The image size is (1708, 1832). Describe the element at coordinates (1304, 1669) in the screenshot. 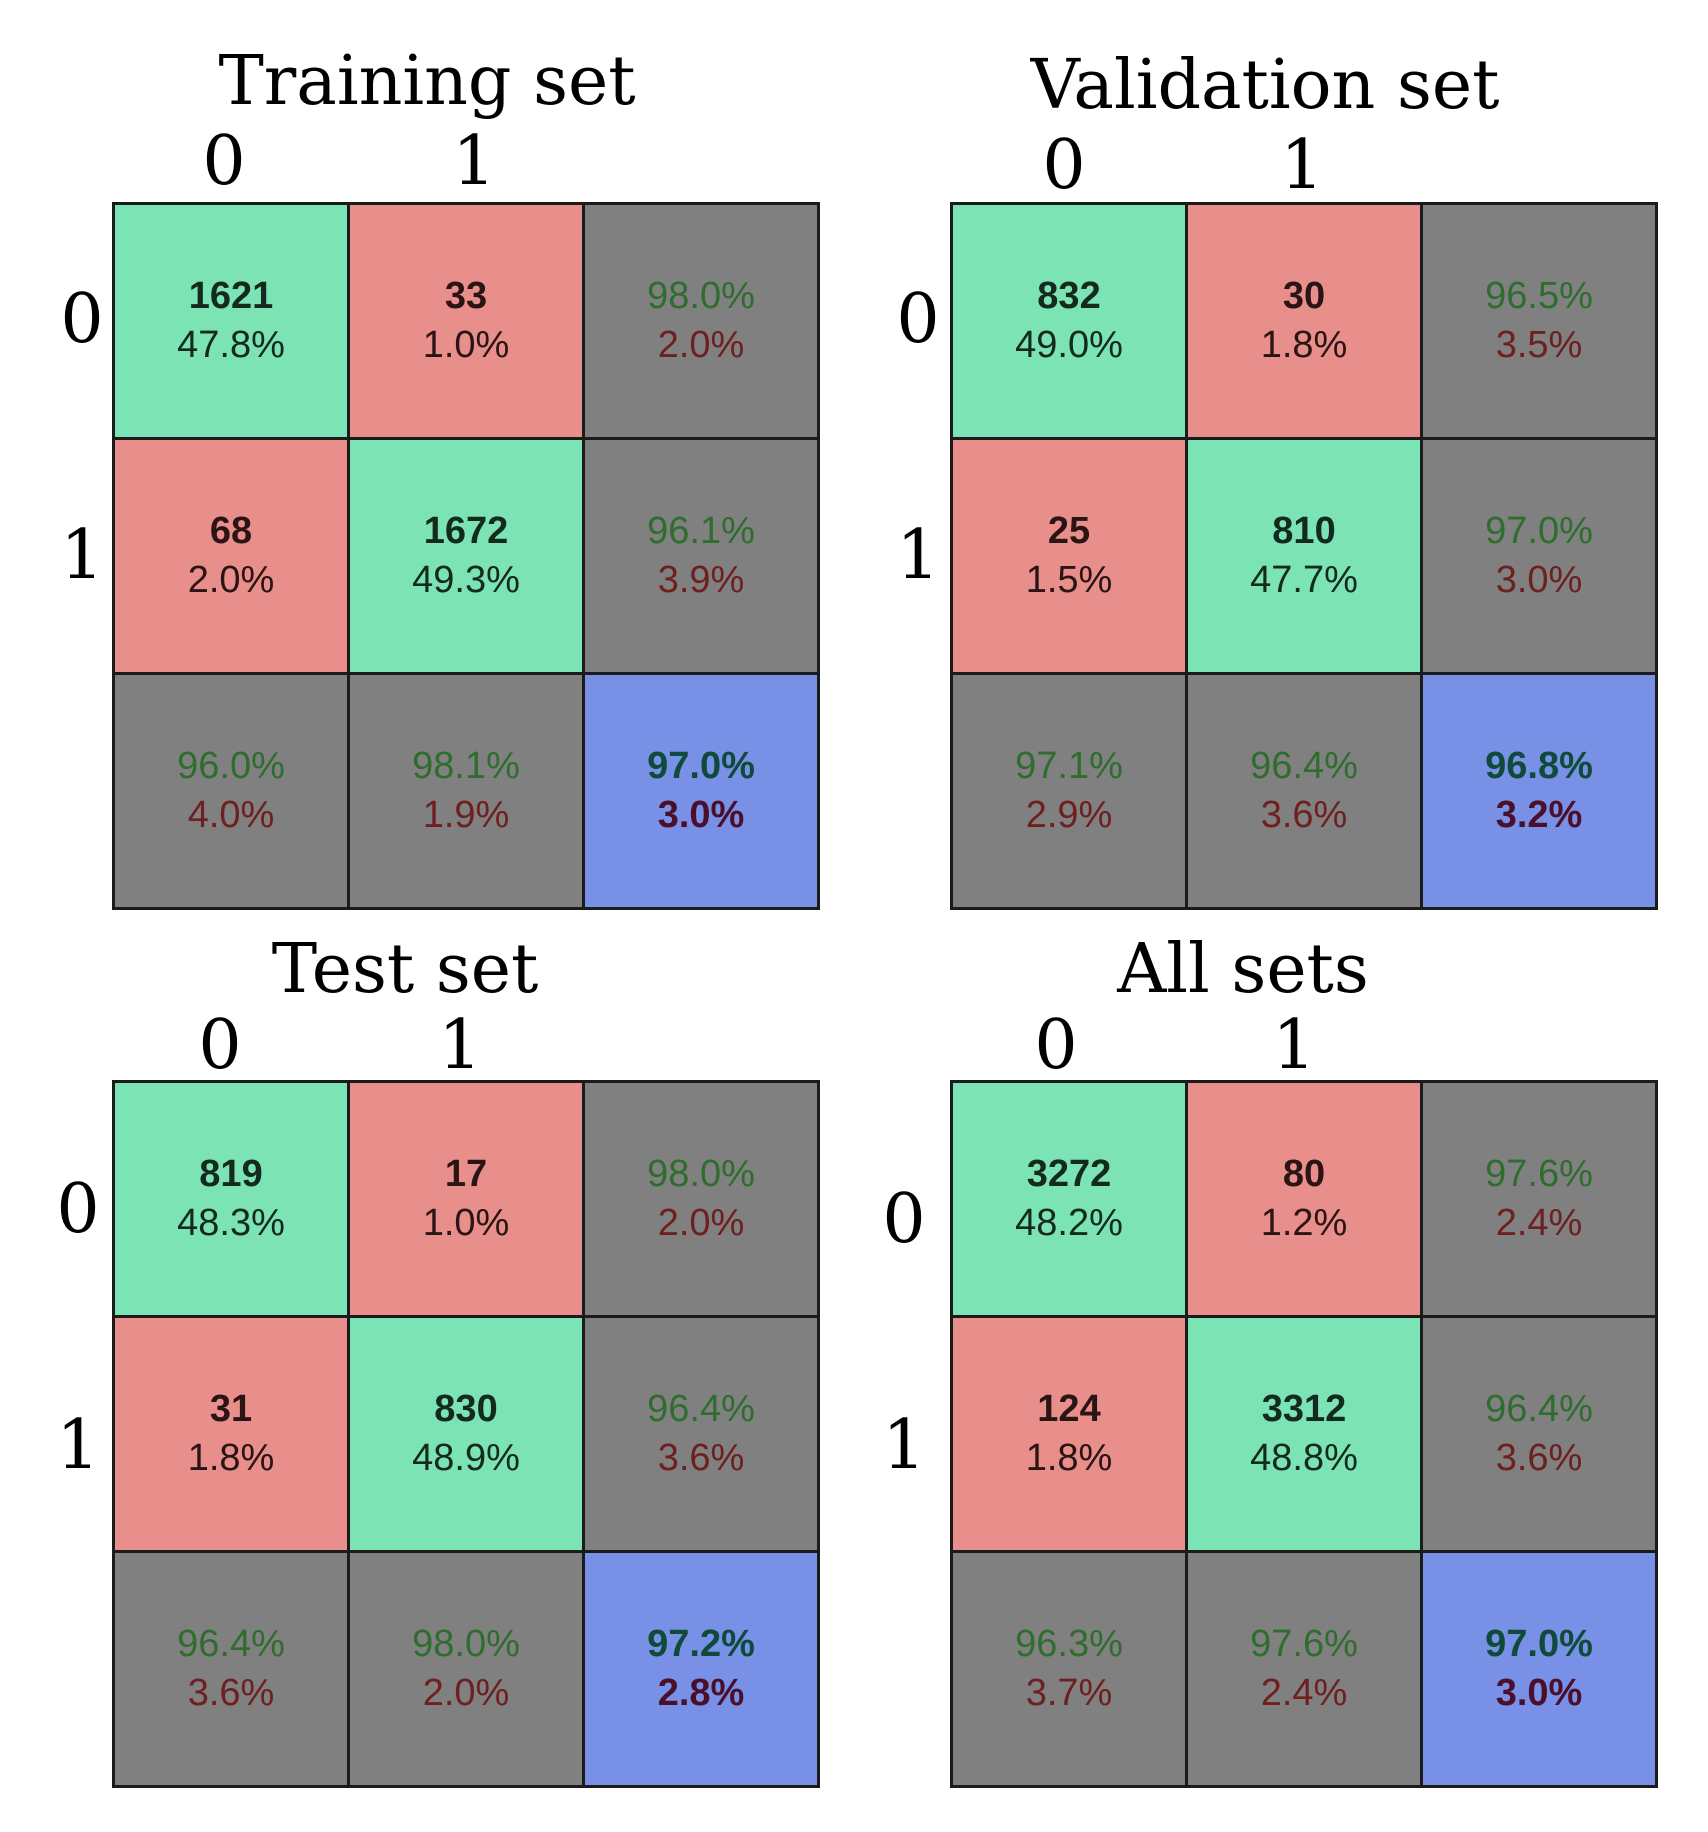

I see `cell-r2-c1: 97.6% 2.4%` at that location.